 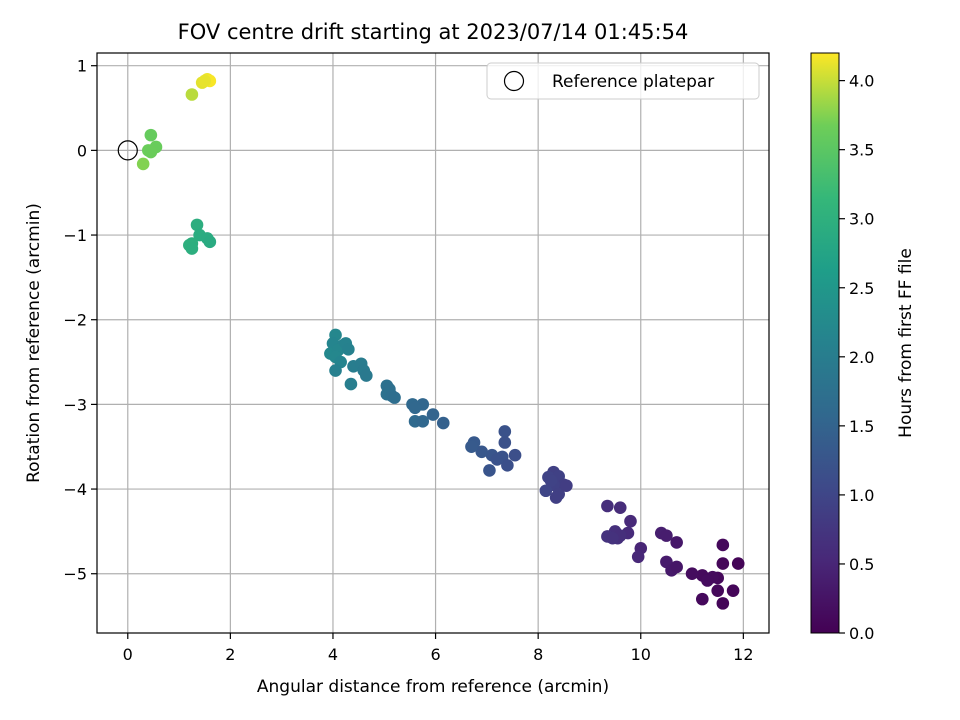 What do you see at coordinates (34, 343) in the screenshot?
I see `y-axis-label: Rotation from reference (arcmin)` at bounding box center [34, 343].